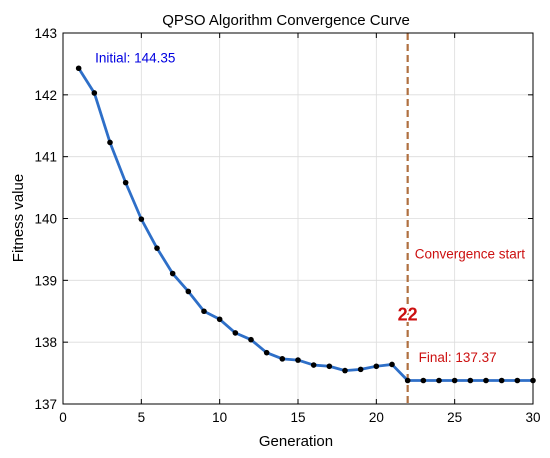 This screenshot has height=458, width=550. I want to click on y-tick-label: 137, so click(45, 404).